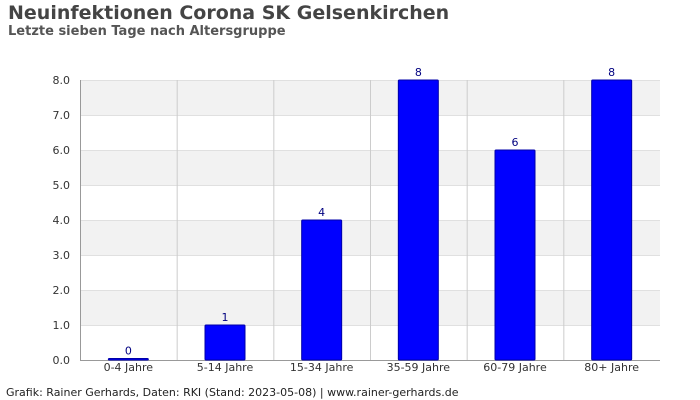 This screenshot has height=400, width=700. Describe the element at coordinates (62, 255) in the screenshot. I see `y-tick-label: 3.0` at that location.